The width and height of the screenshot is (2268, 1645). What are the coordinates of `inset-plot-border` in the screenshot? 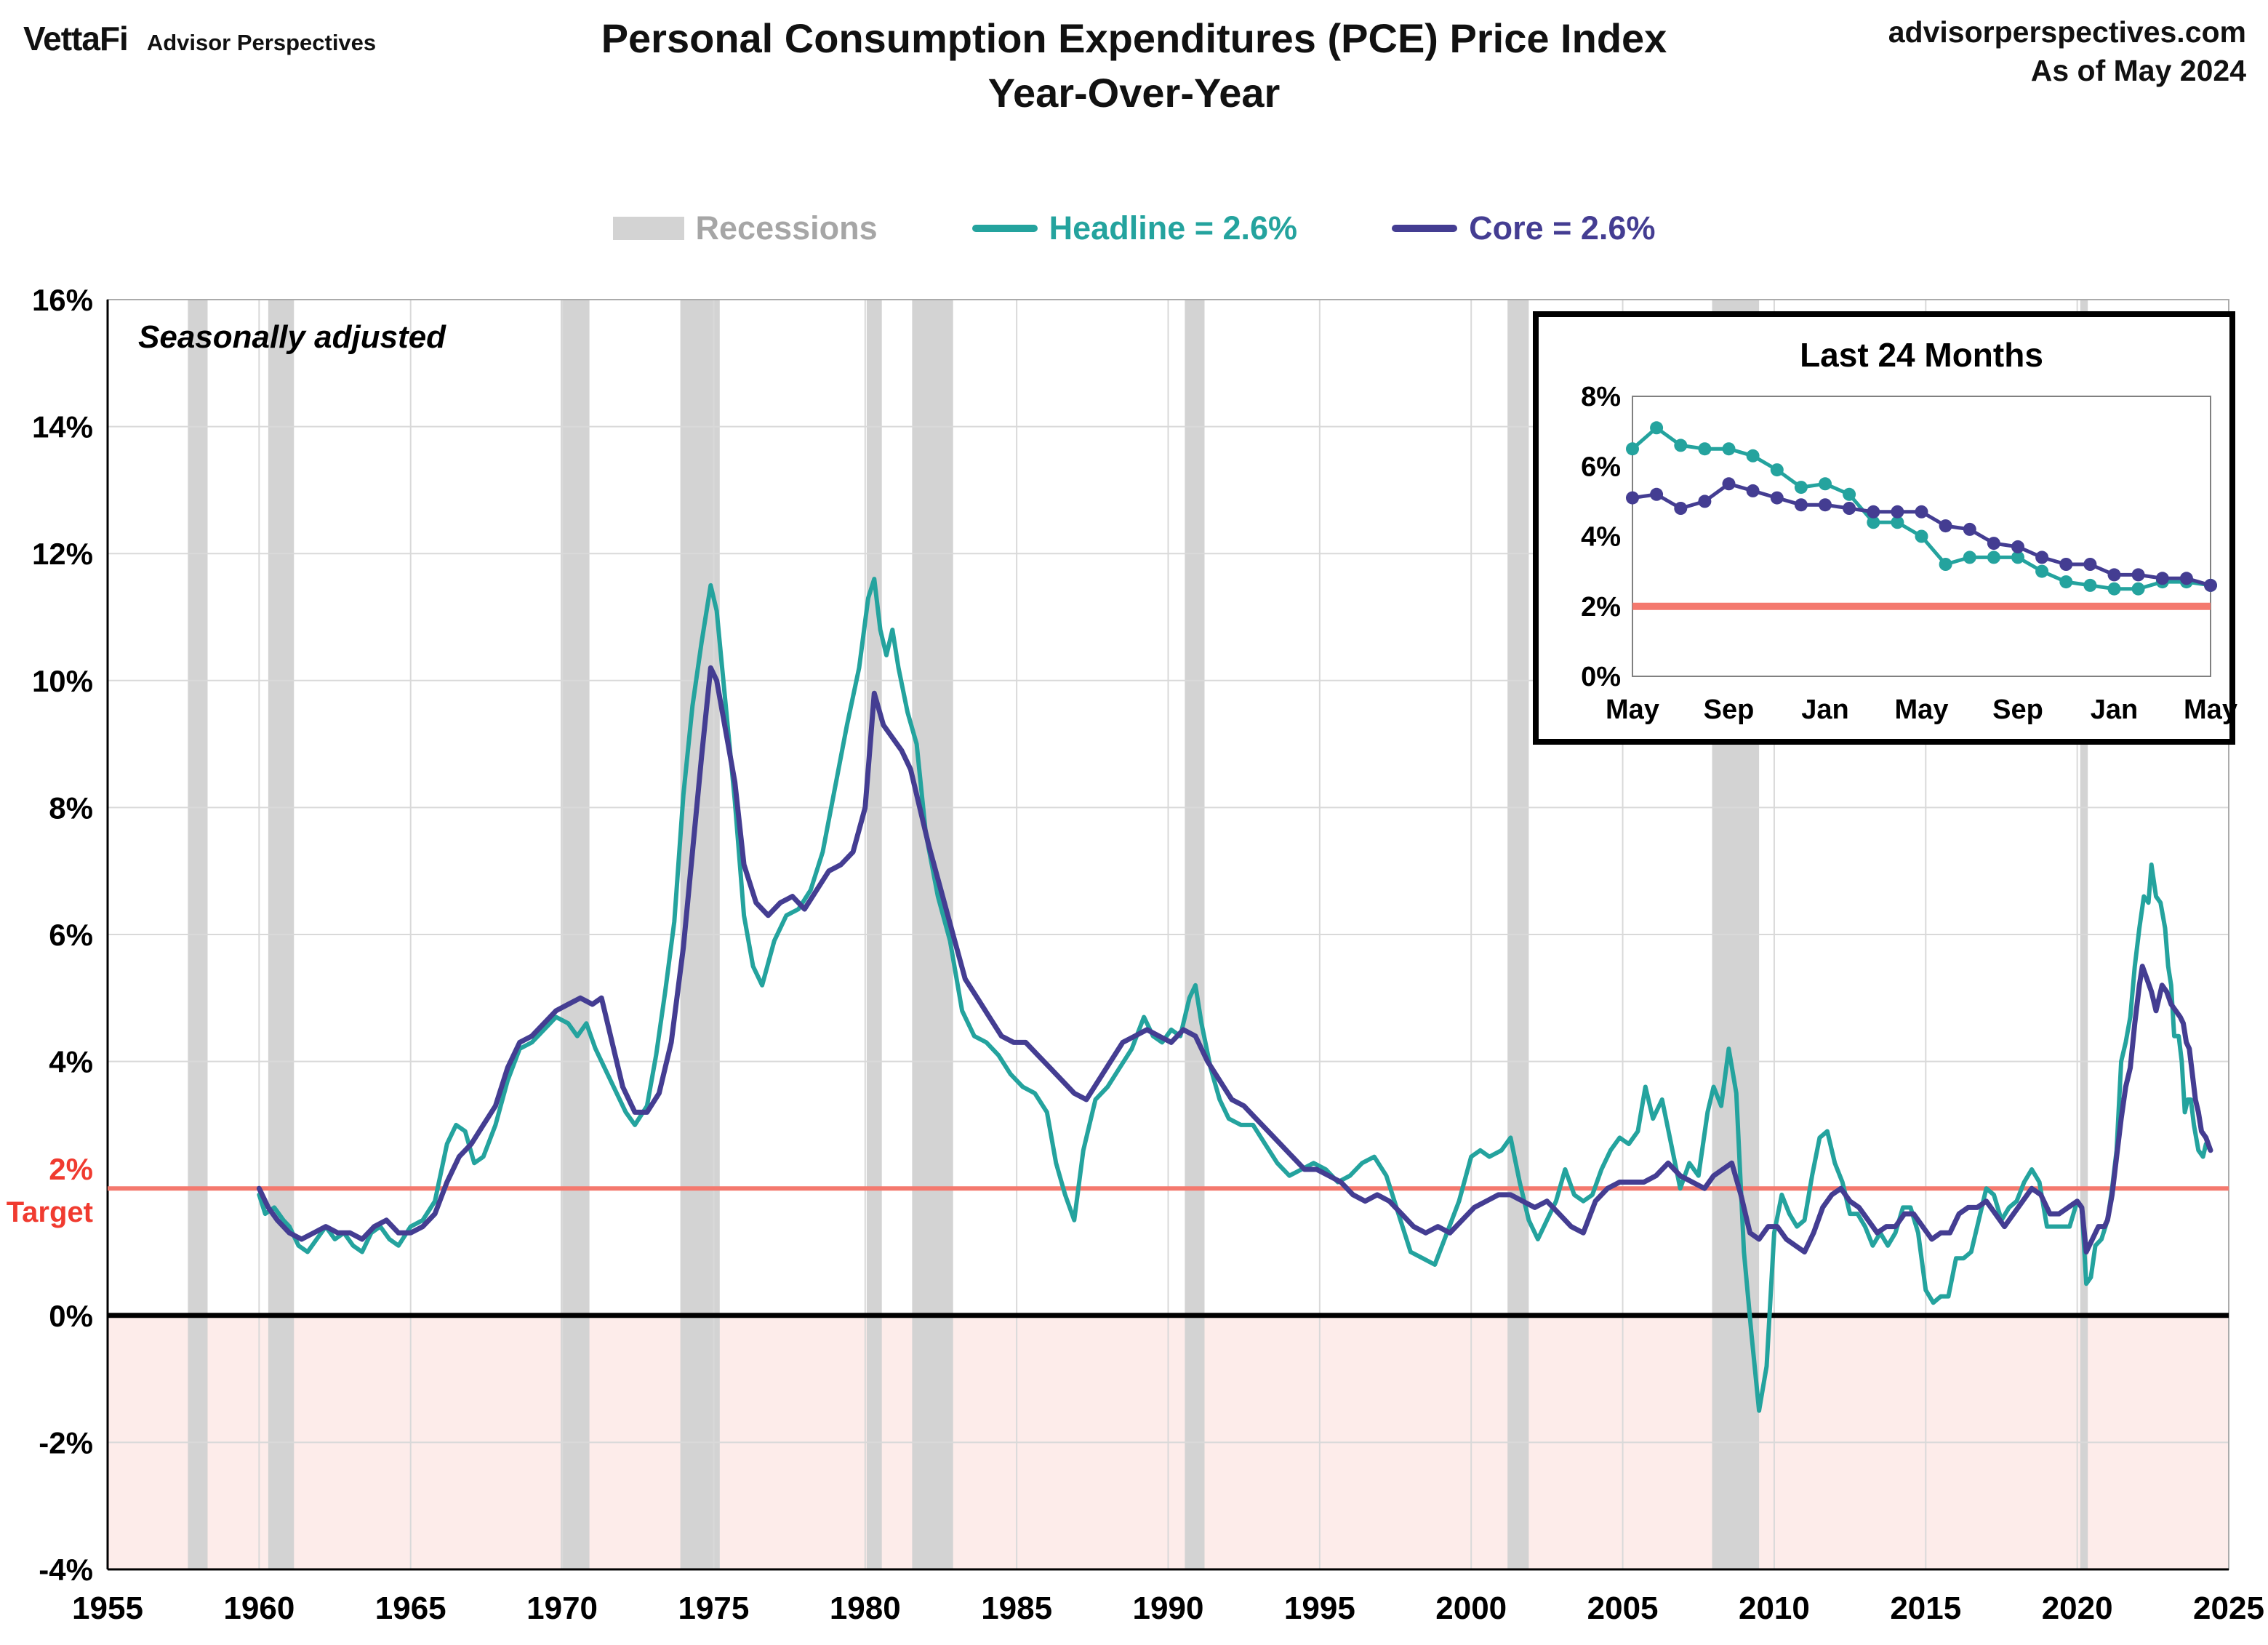 It's located at (1921, 536).